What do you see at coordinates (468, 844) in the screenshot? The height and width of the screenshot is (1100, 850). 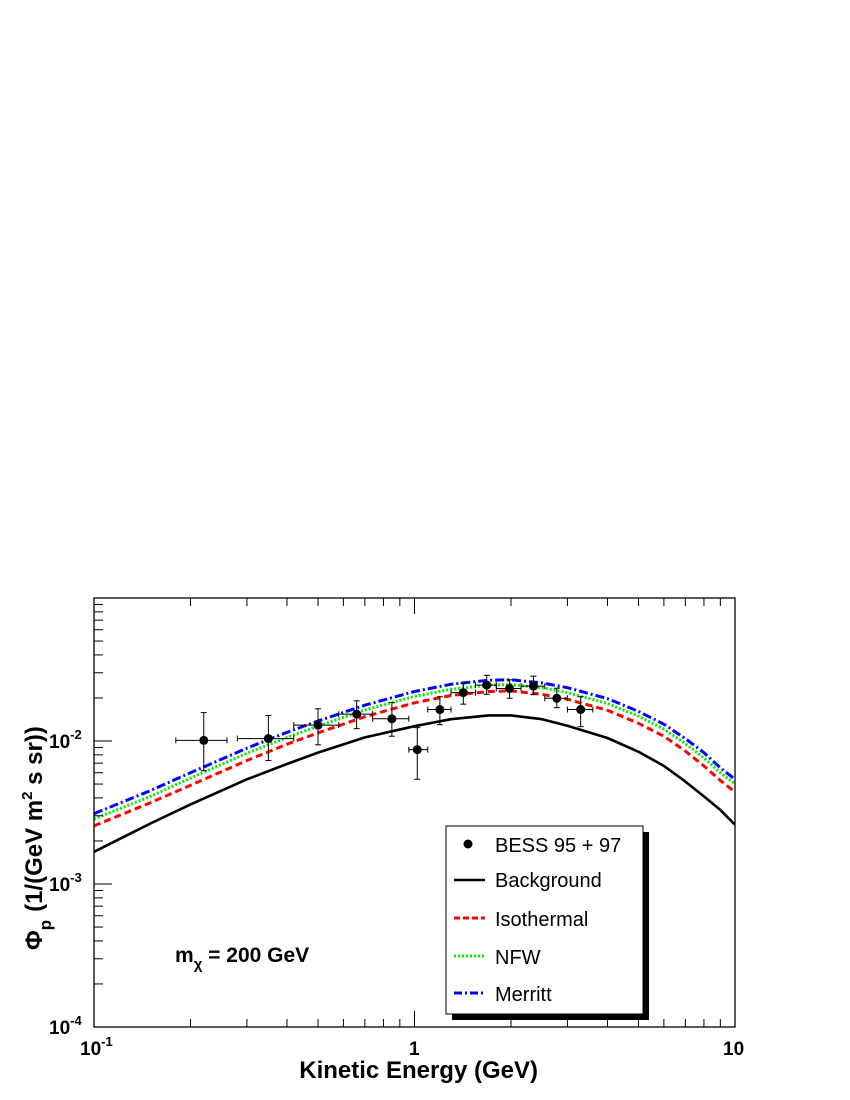 I see `legend-marker-bess` at bounding box center [468, 844].